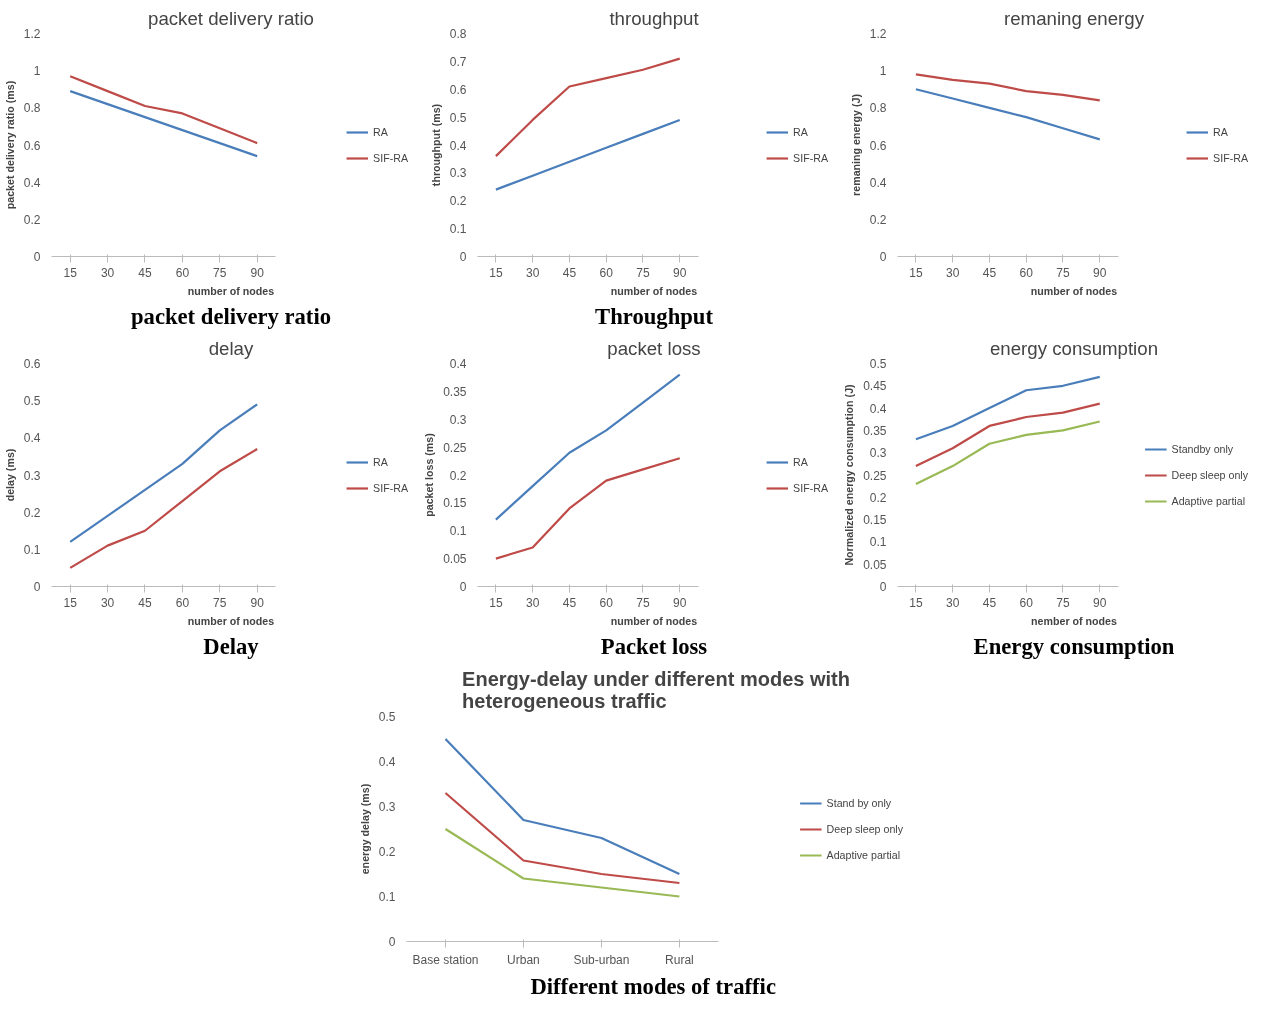  What do you see at coordinates (9, 475) in the screenshot?
I see `y-axis-title: delay (ms)` at bounding box center [9, 475].